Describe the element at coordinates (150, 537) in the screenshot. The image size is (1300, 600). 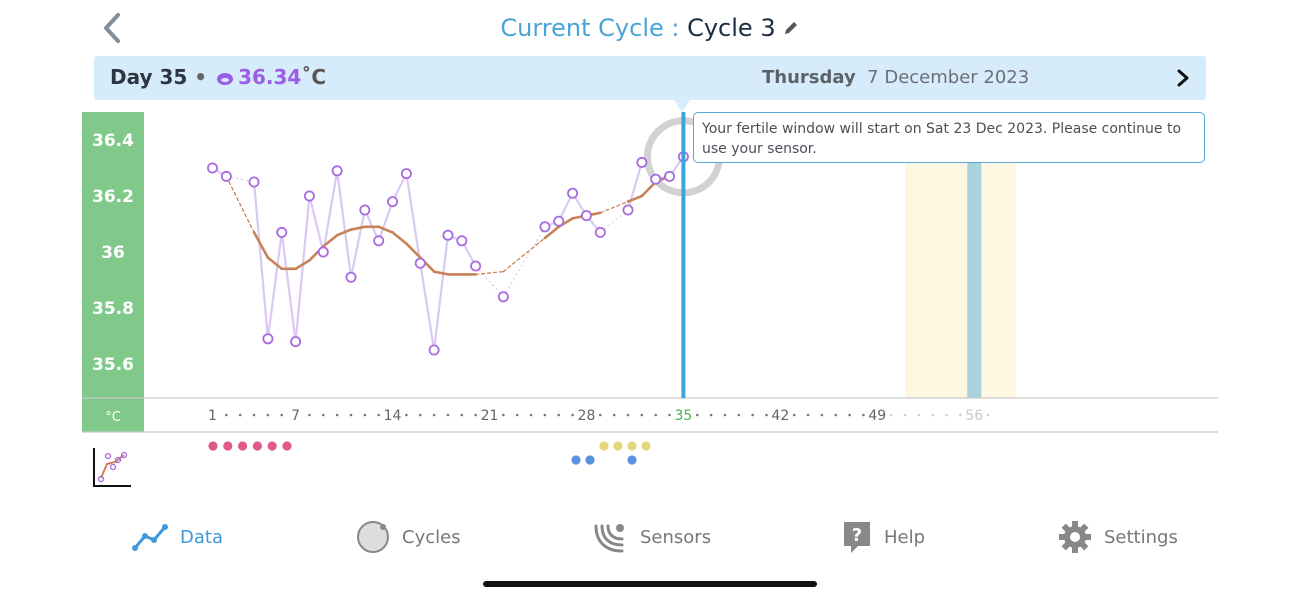
I see `chart-line-icon` at that location.